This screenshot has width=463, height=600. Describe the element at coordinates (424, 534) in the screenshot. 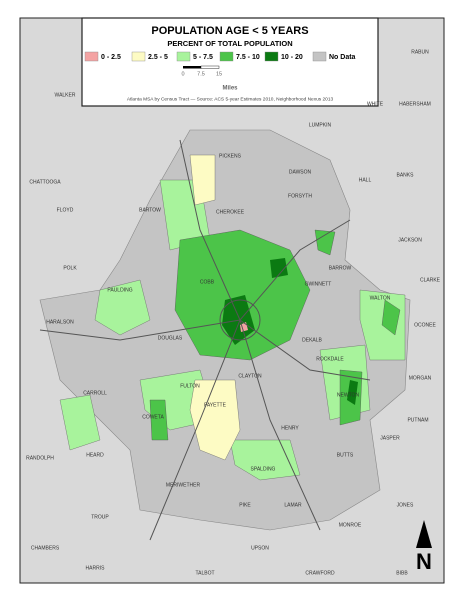

I see `north-arrow` at that location.